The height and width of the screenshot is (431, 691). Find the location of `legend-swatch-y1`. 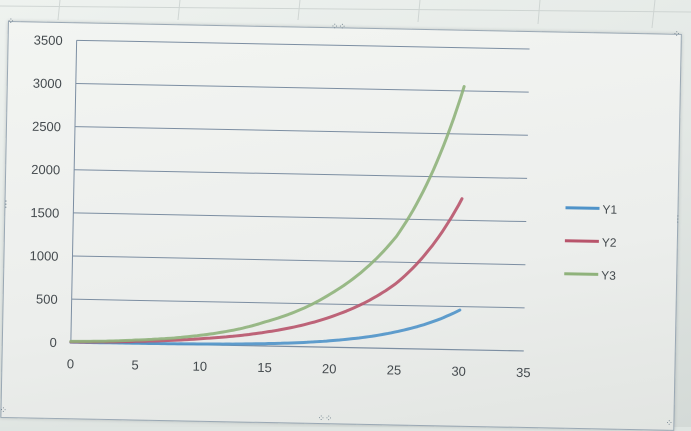

legend-swatch-y1 is located at coordinates (582, 208).